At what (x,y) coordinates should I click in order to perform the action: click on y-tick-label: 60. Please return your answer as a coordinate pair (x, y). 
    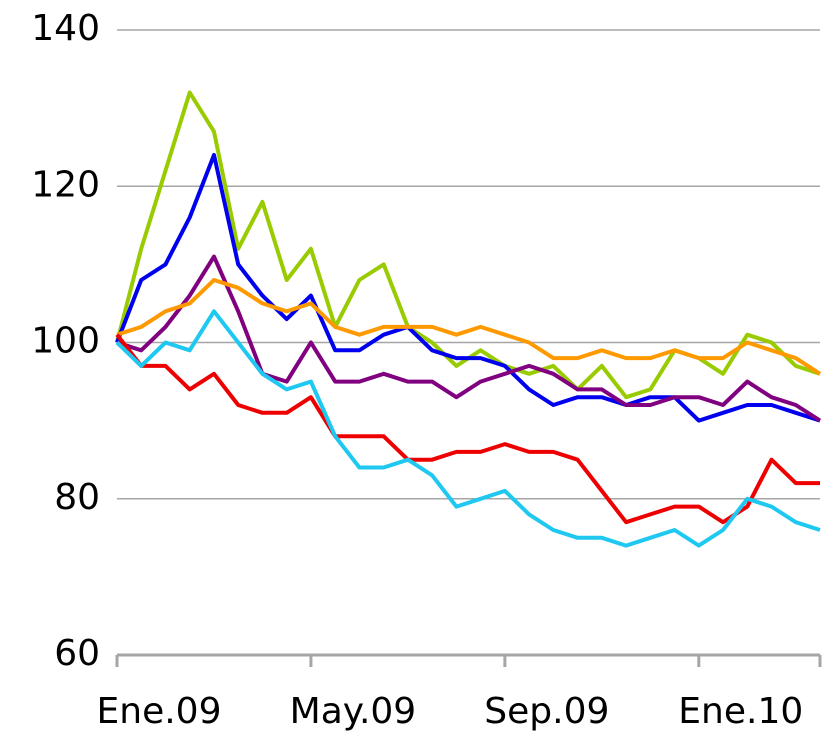
    Looking at the image, I should click on (77, 653).